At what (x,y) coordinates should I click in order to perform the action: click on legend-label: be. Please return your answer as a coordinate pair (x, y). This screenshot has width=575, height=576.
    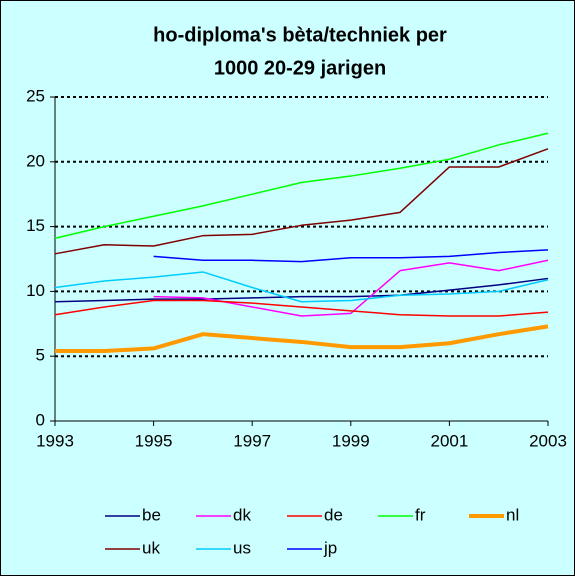
    Looking at the image, I should click on (151, 514).